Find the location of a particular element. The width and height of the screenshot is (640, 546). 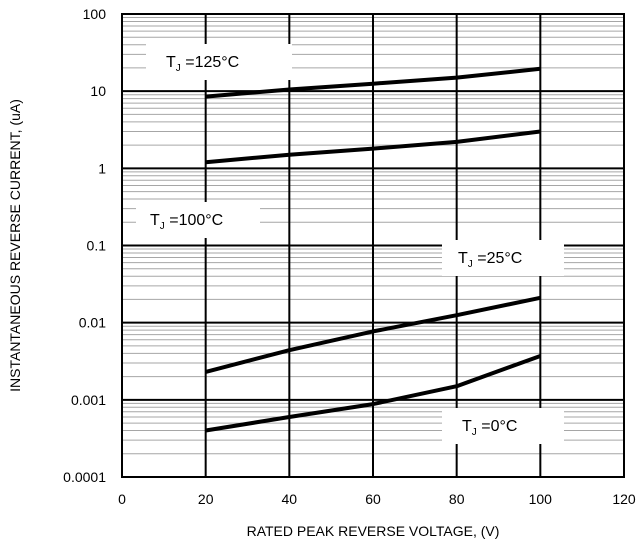

y-tick-label: 100 is located at coordinates (95, 14).